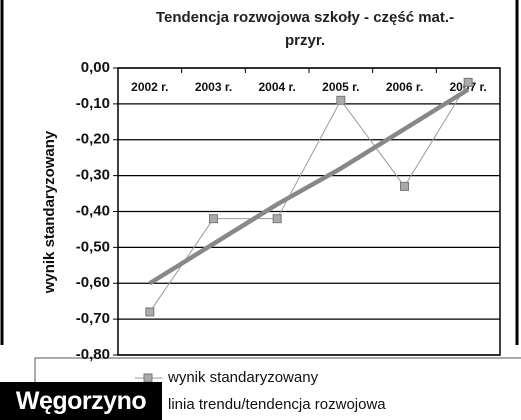  What do you see at coordinates (404, 87) in the screenshot?
I see `x-tick-label: 2006 r.` at bounding box center [404, 87].